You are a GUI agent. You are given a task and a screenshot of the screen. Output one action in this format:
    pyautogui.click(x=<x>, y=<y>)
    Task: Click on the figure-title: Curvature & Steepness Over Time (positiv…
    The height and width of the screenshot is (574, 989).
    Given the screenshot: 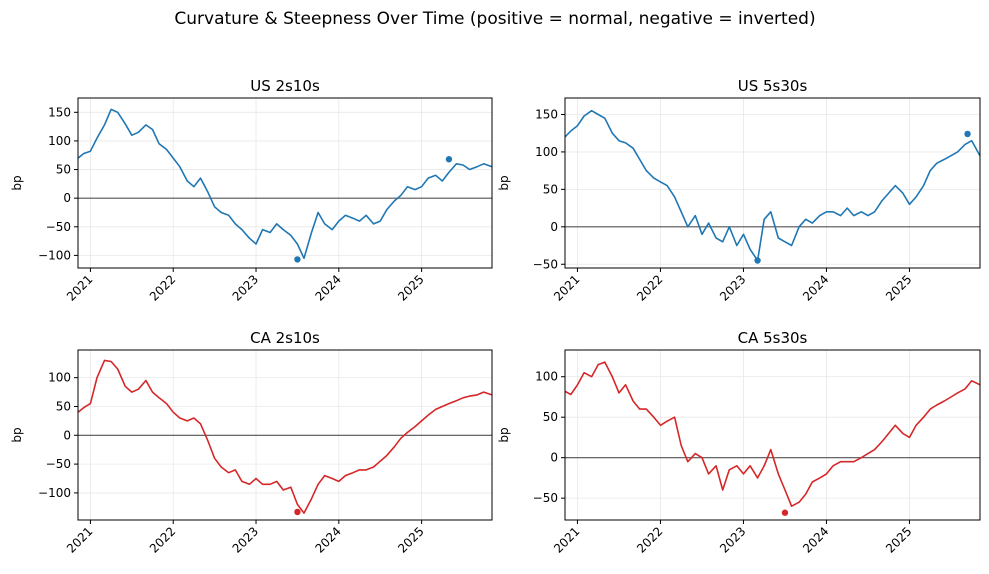 What is the action you would take?
    pyautogui.click(x=494, y=19)
    